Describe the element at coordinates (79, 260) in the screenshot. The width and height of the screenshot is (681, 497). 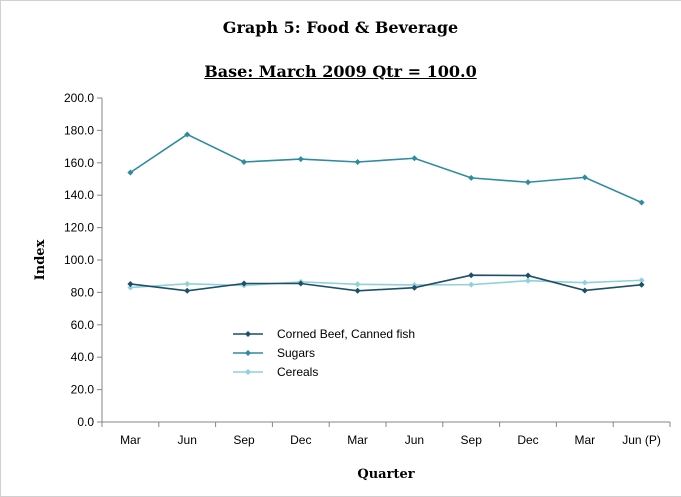
I see `y-tick-label: 100.0` at that location.